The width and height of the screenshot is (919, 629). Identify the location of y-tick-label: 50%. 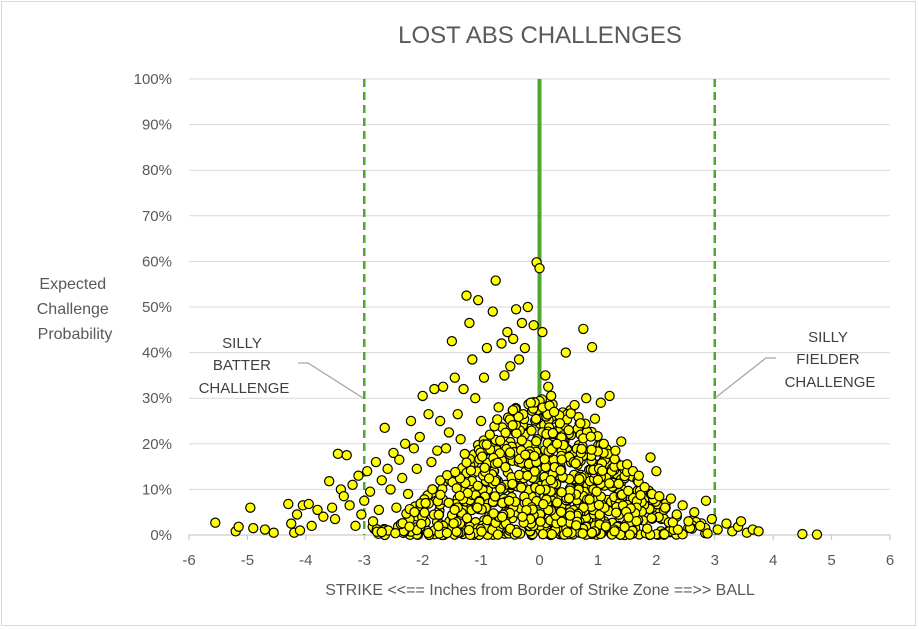
(157, 307).